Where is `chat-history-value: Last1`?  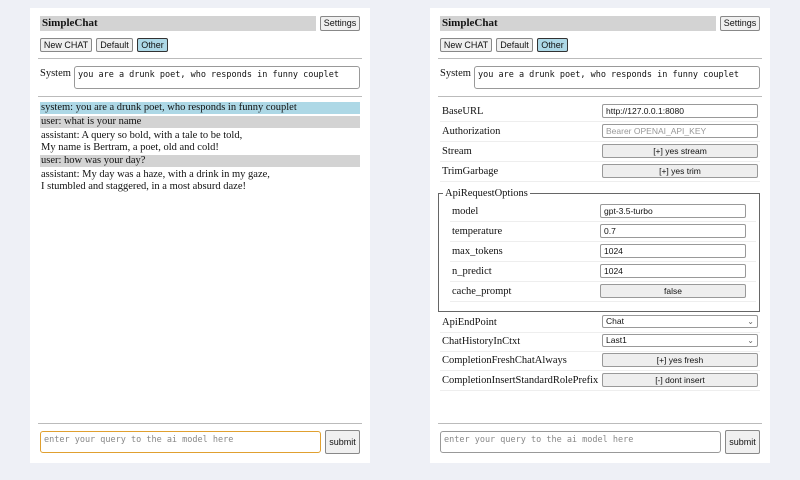 chat-history-value: Last1 is located at coordinates (616, 340).